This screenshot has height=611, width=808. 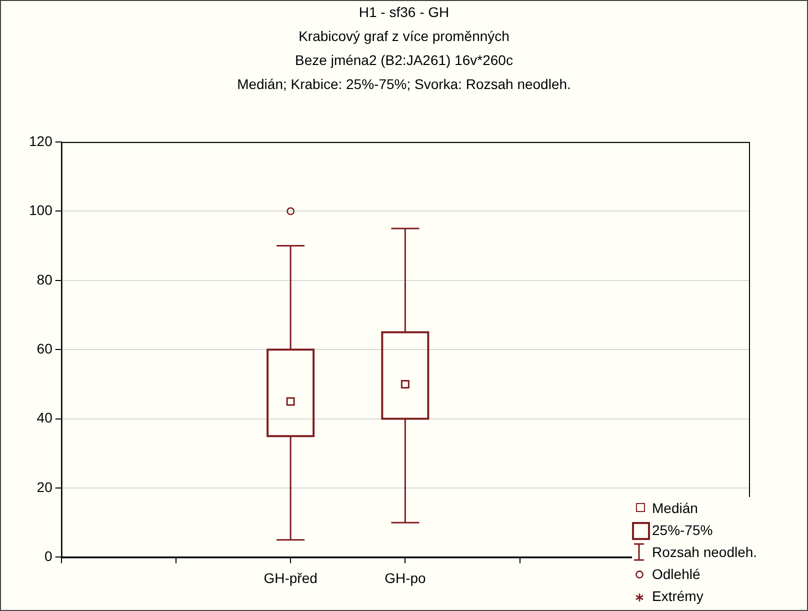 I want to click on y-tick-label: 100, so click(x=41, y=210).